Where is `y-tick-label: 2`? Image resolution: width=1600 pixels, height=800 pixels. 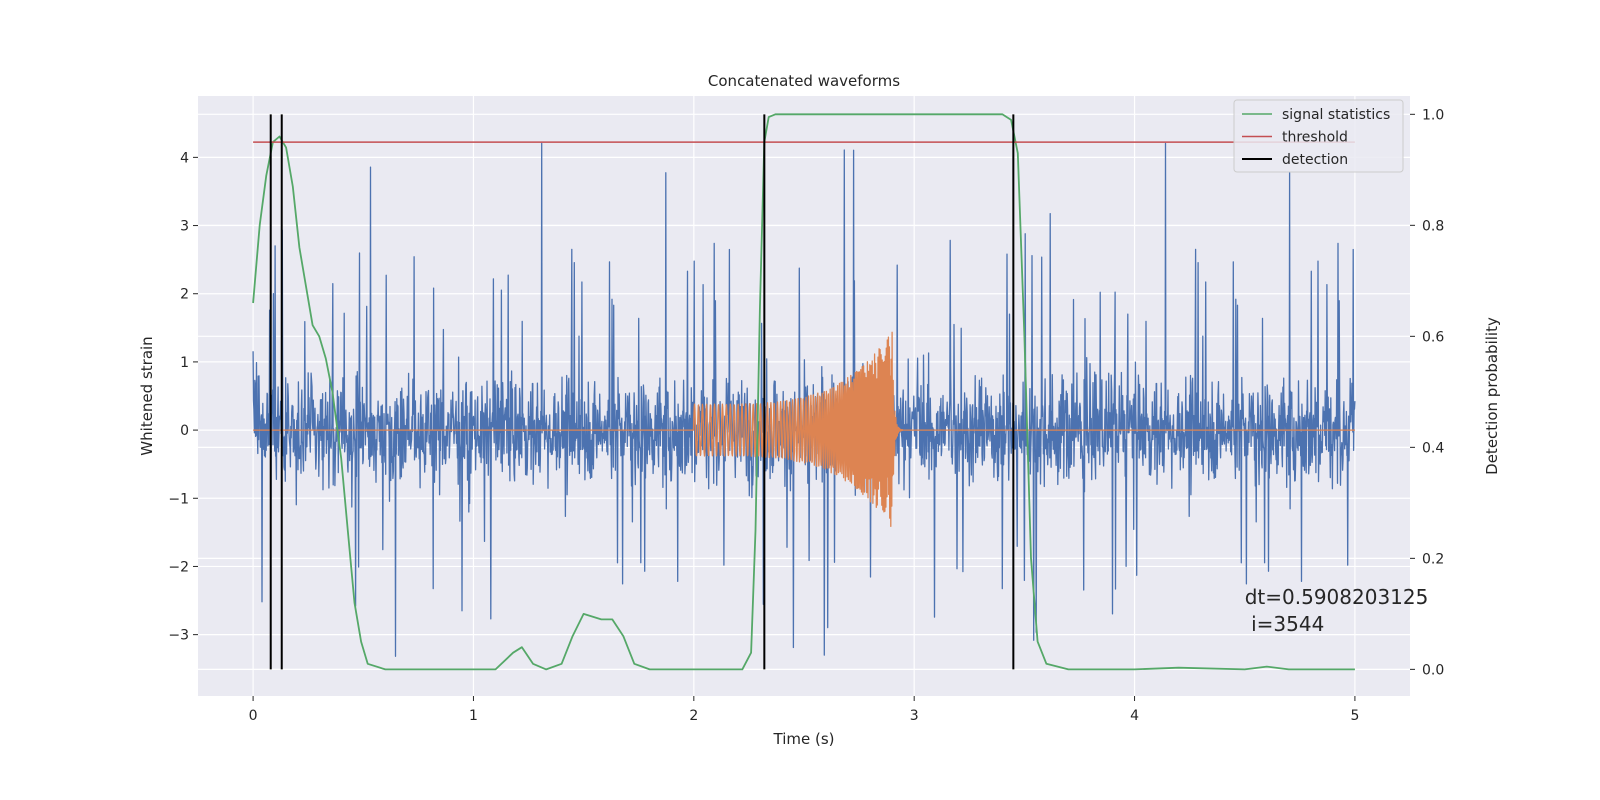 y-tick-label: 2 is located at coordinates (184, 295).